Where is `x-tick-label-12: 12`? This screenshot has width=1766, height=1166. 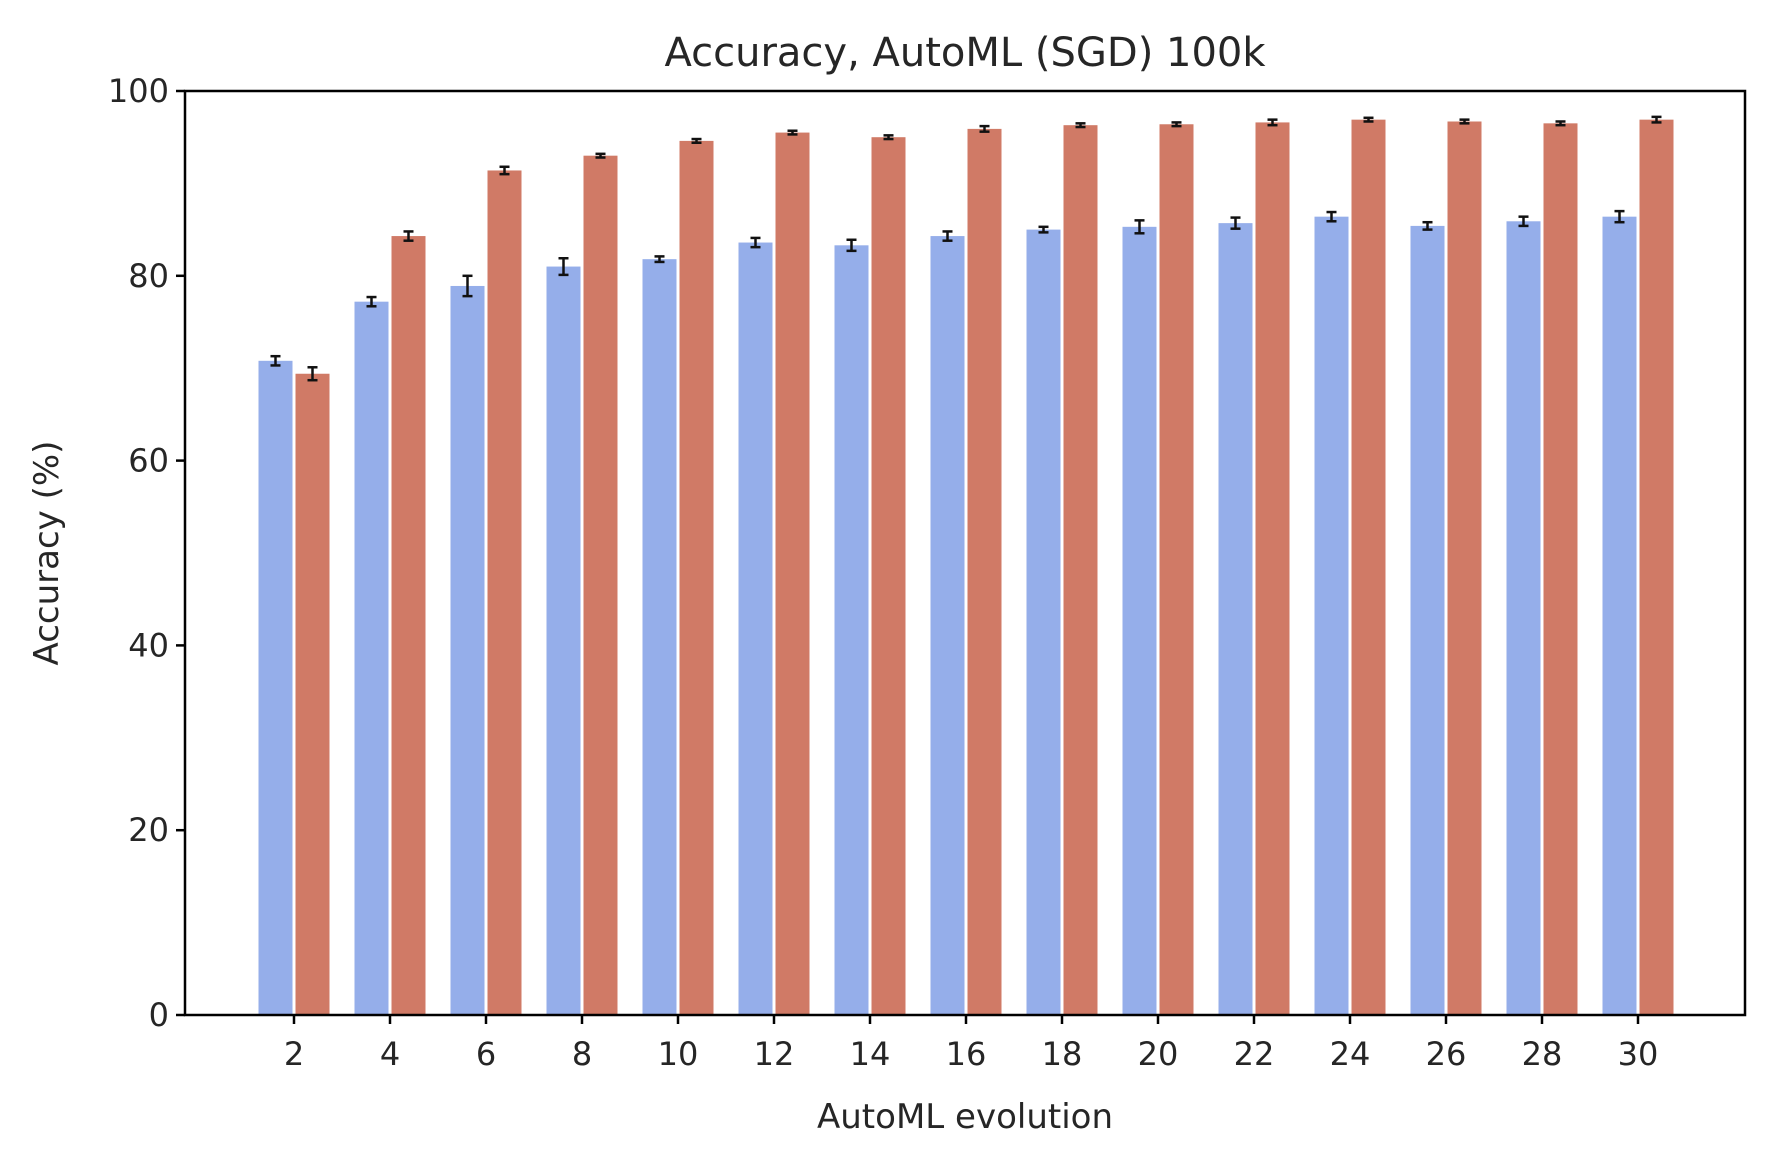
x-tick-label-12: 12 is located at coordinates (774, 1054).